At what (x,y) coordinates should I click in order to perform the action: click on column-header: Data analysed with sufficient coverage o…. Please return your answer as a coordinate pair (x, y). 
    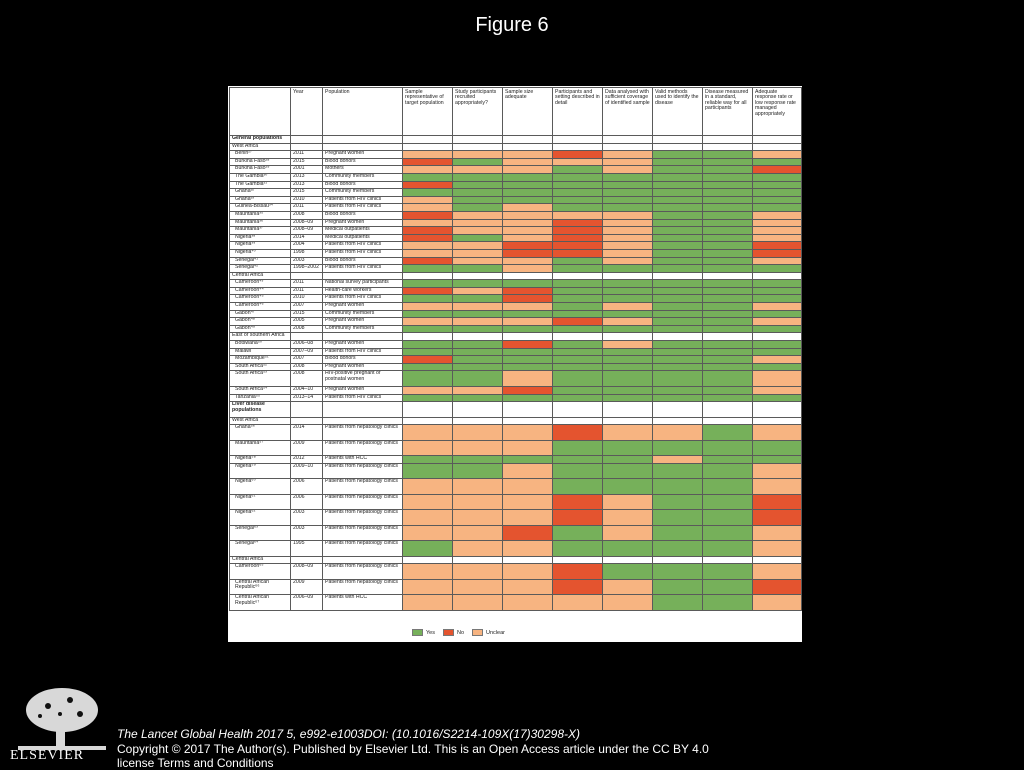
    Looking at the image, I should click on (627, 111).